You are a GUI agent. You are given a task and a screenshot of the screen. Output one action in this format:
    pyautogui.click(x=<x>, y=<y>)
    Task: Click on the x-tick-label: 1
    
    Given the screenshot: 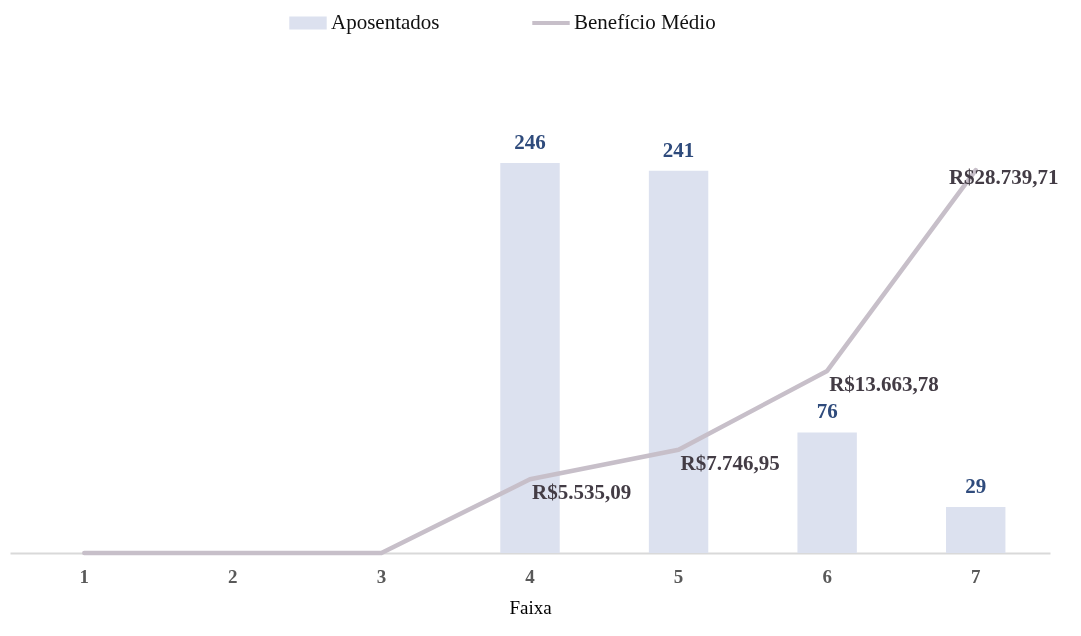 What is the action you would take?
    pyautogui.click(x=84, y=576)
    